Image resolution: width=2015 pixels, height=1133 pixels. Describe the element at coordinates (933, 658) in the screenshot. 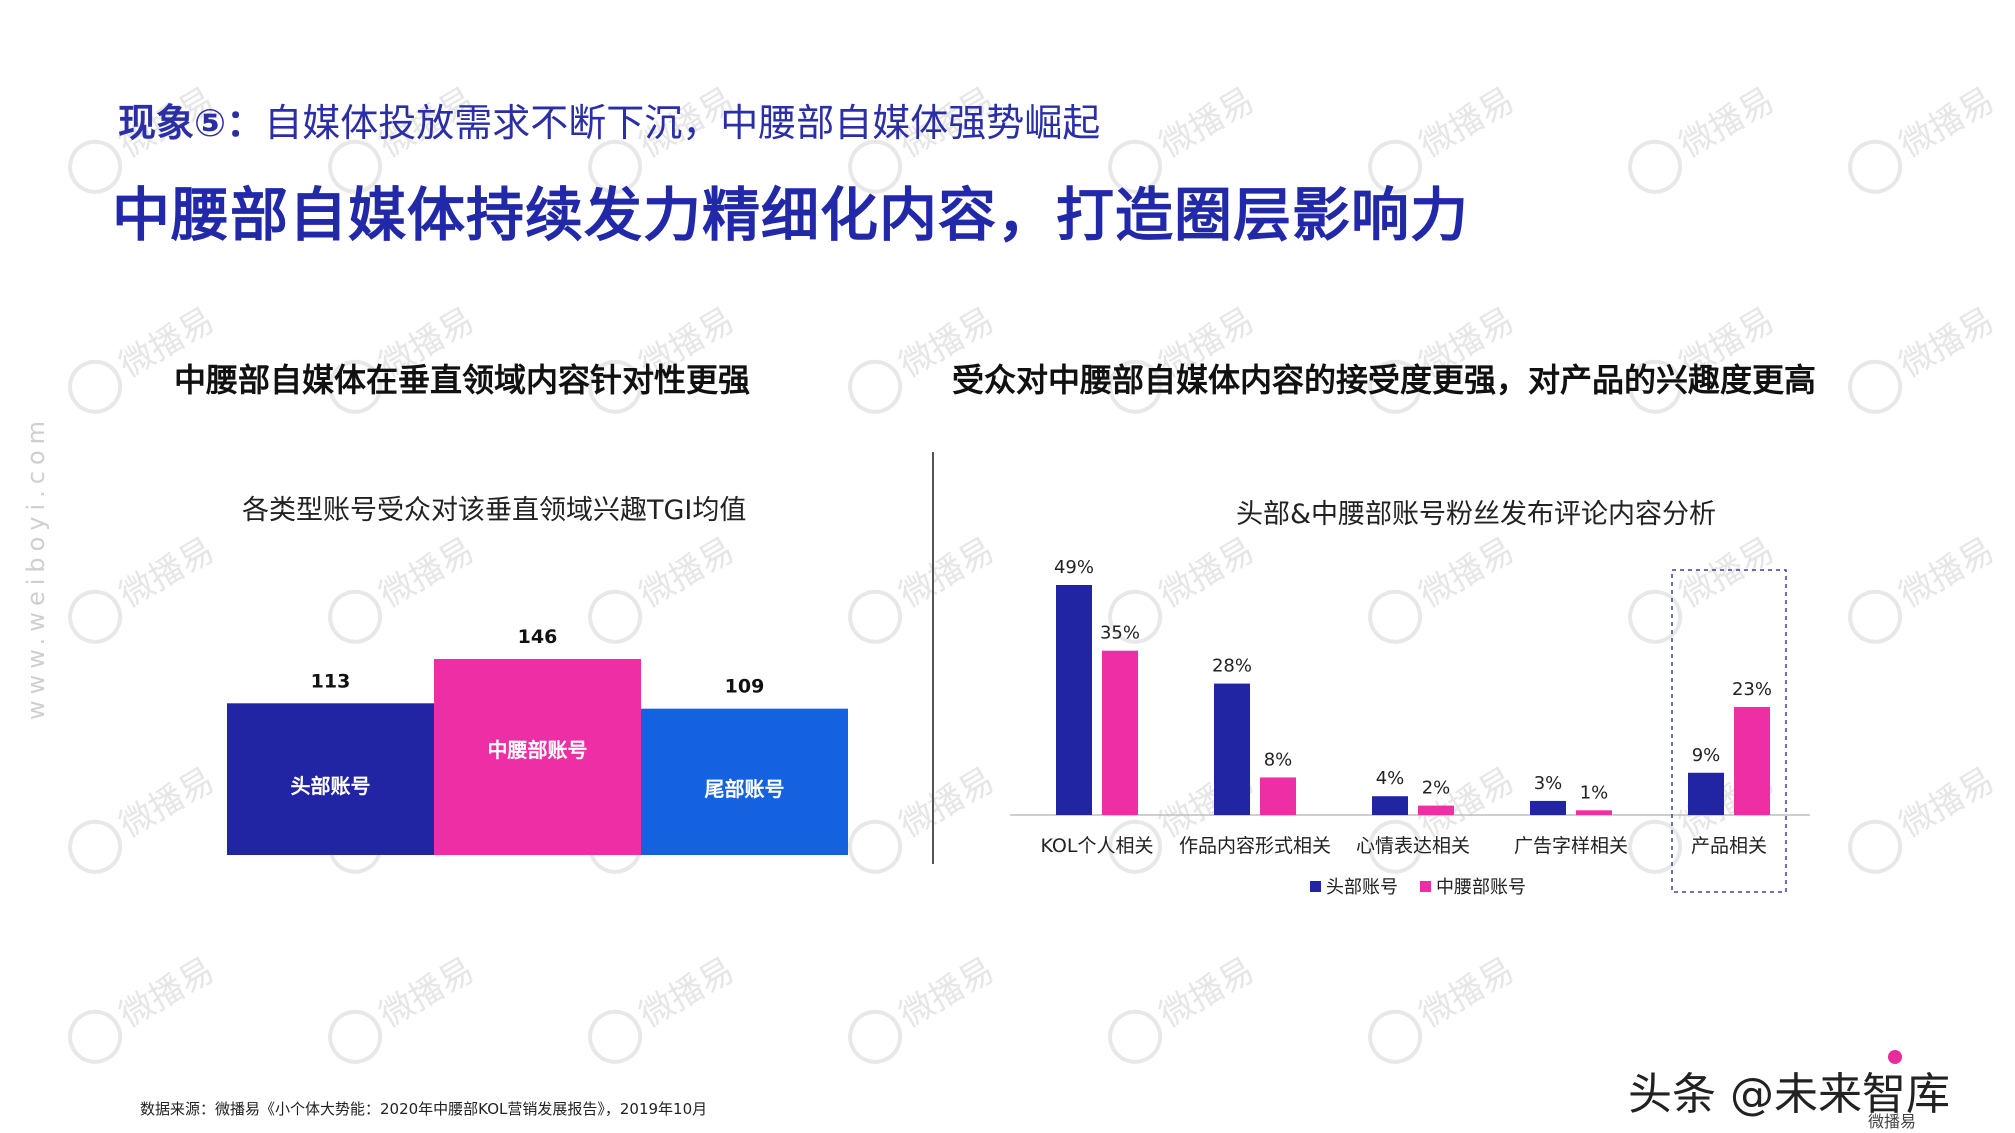

I see `section-divider` at that location.